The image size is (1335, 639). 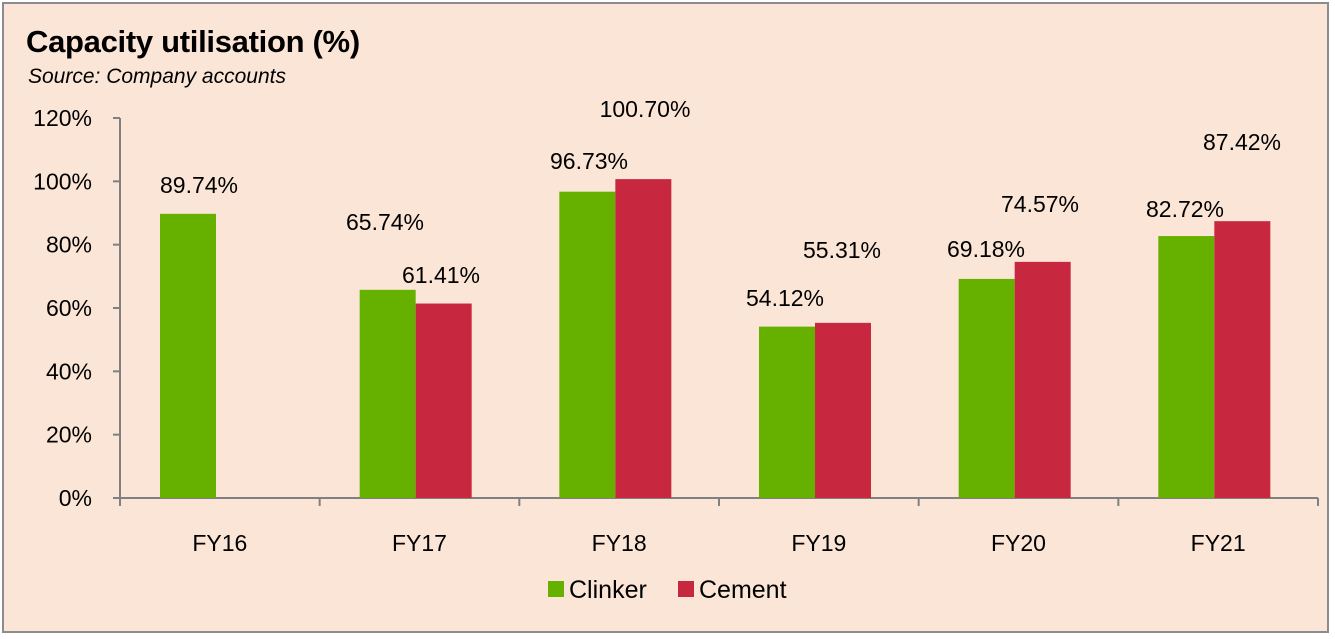 What do you see at coordinates (69, 371) in the screenshot?
I see `y-tick-label: 40%` at bounding box center [69, 371].